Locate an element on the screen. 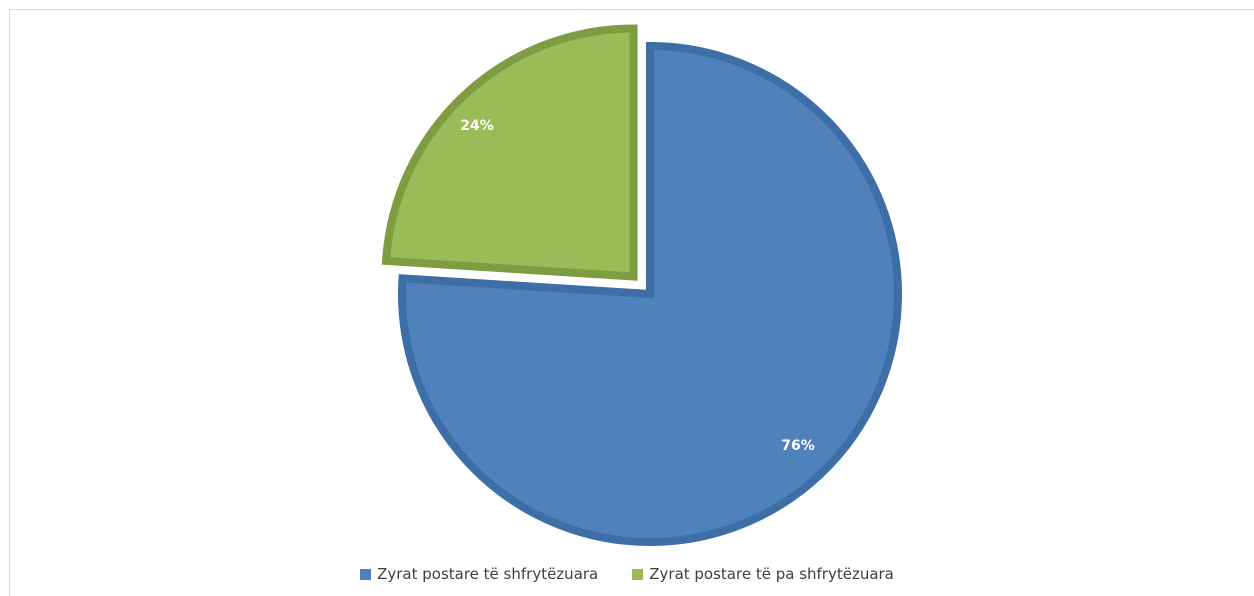 The width and height of the screenshot is (1254, 596). data-label-76: 76% is located at coordinates (798, 446).